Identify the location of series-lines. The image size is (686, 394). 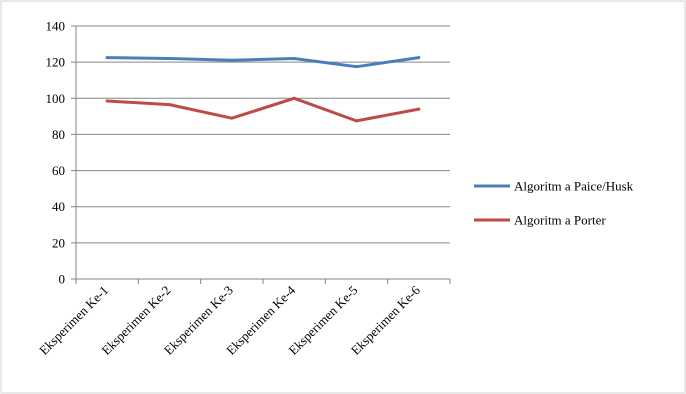
(263, 89).